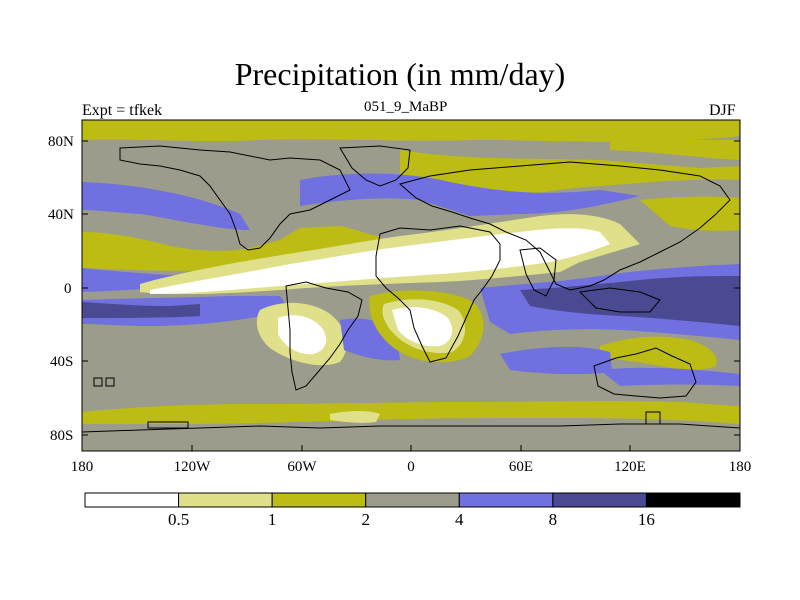 This screenshot has height=600, width=800. Describe the element at coordinates (302, 467) in the screenshot. I see `lon-label-60w: 60W` at that location.